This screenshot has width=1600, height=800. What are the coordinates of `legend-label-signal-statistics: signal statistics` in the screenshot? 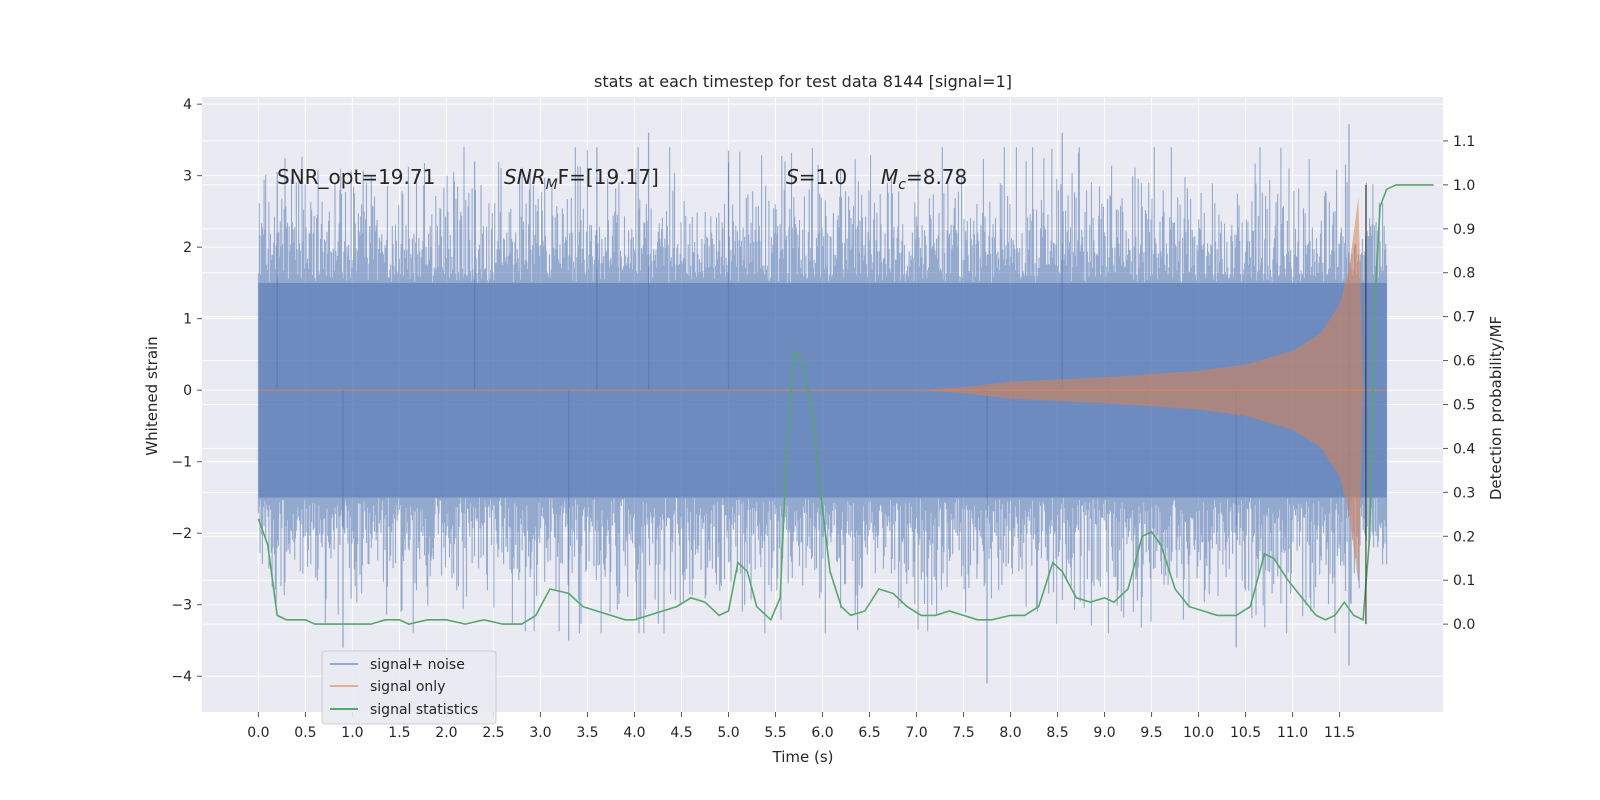 It's located at (424, 710).